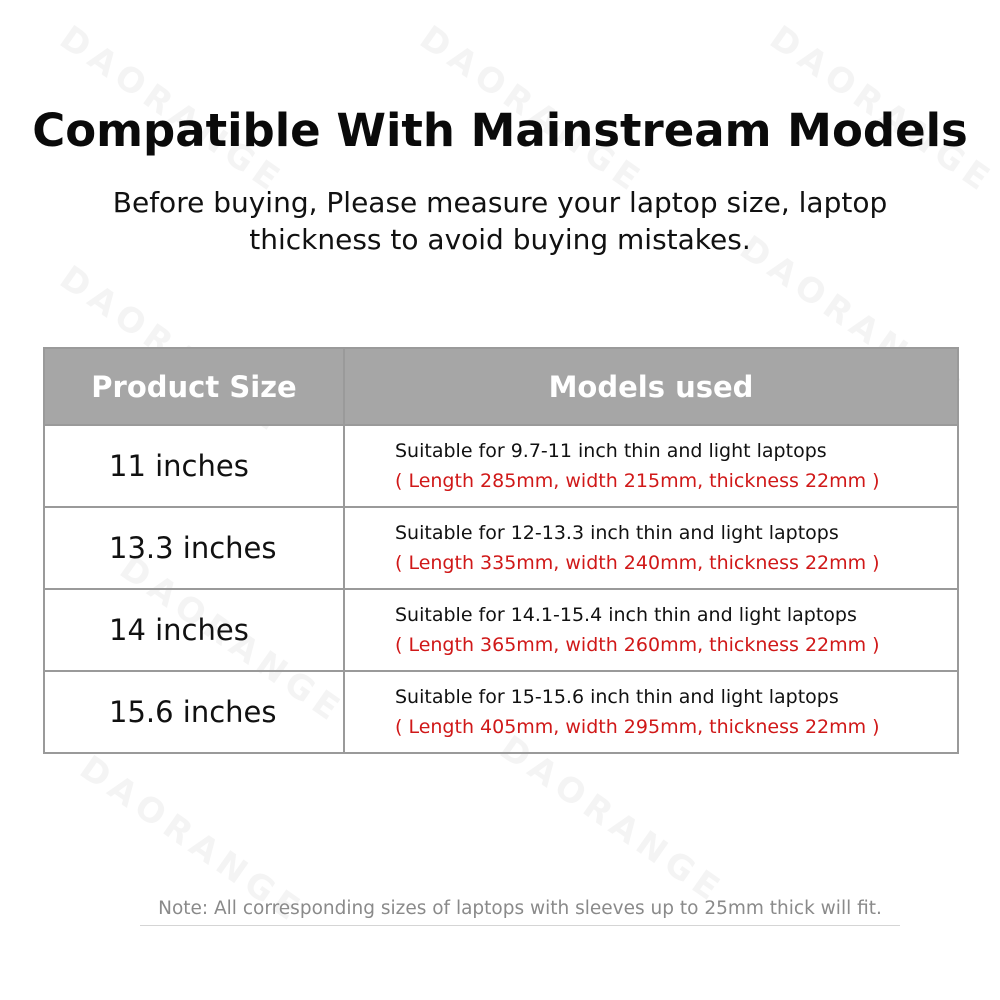  I want to click on page-title: Compatible With Mainstream Models, so click(500, 130).